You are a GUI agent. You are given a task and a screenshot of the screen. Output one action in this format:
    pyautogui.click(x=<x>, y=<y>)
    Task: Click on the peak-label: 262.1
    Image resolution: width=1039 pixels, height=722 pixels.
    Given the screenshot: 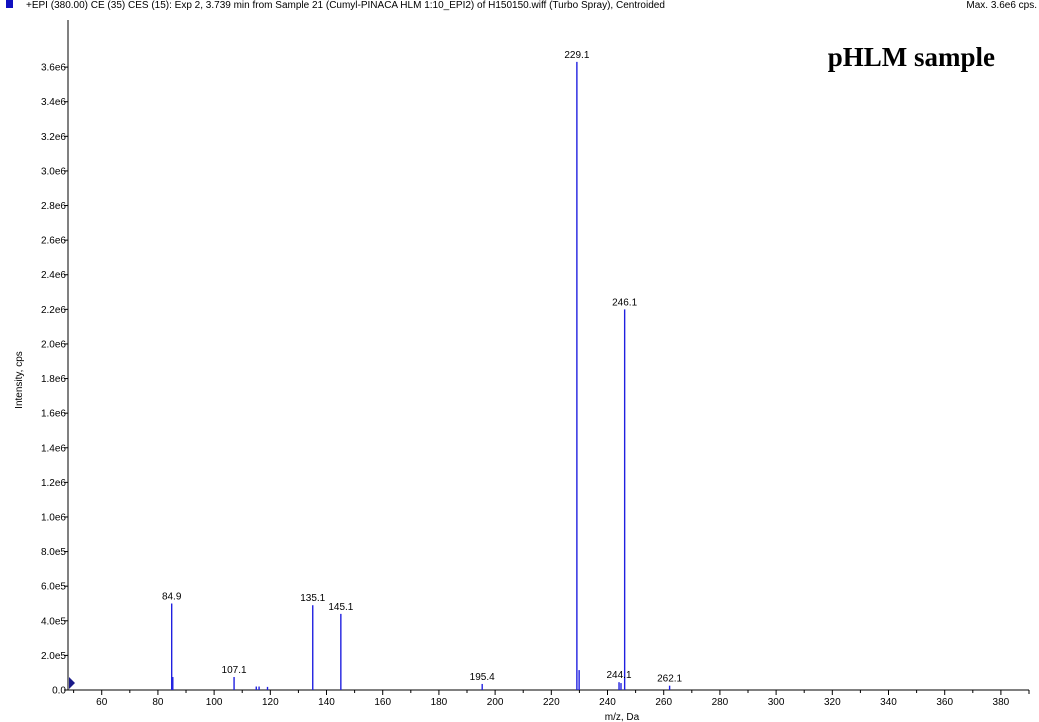 What is the action you would take?
    pyautogui.click(x=669, y=679)
    